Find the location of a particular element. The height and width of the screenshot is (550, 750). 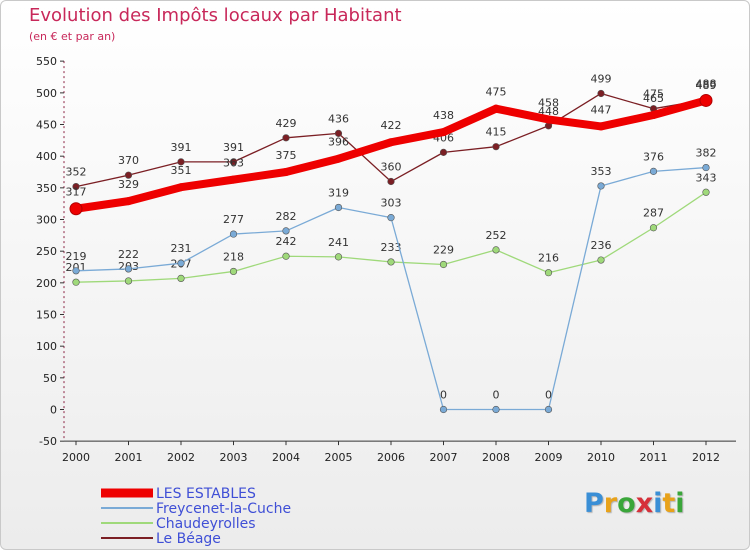

data-label: 219 is located at coordinates (76, 256).